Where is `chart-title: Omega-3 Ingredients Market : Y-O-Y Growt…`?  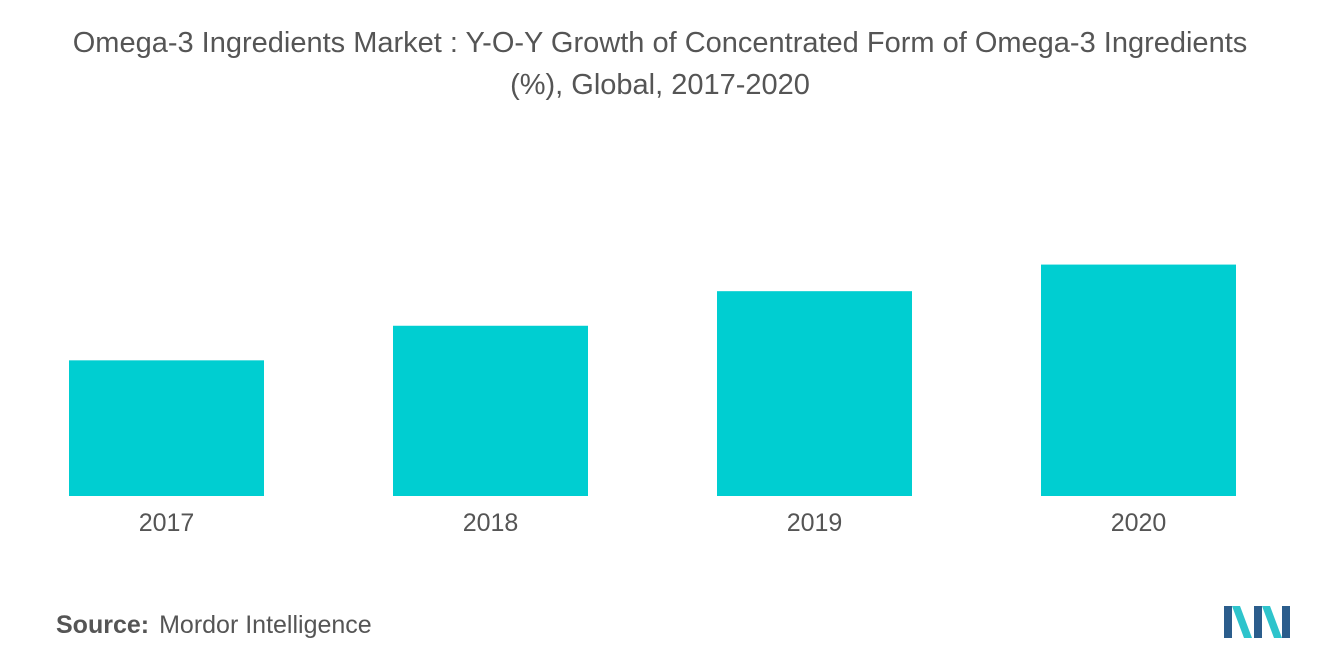 chart-title: Omega-3 Ingredients Market : Y-O-Y Growt… is located at coordinates (660, 64).